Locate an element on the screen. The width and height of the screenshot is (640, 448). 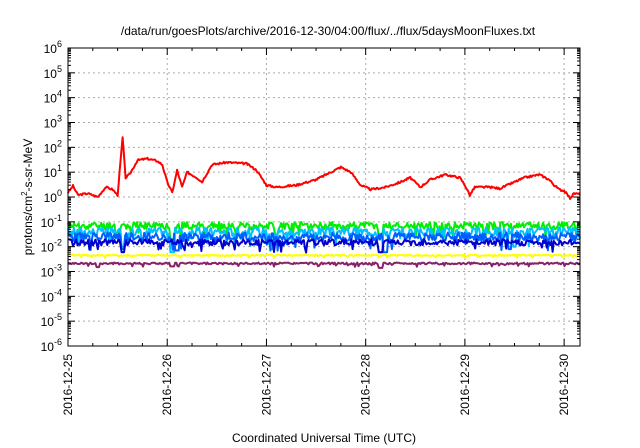
y-tick-label: 10⁵ is located at coordinates (53, 72).